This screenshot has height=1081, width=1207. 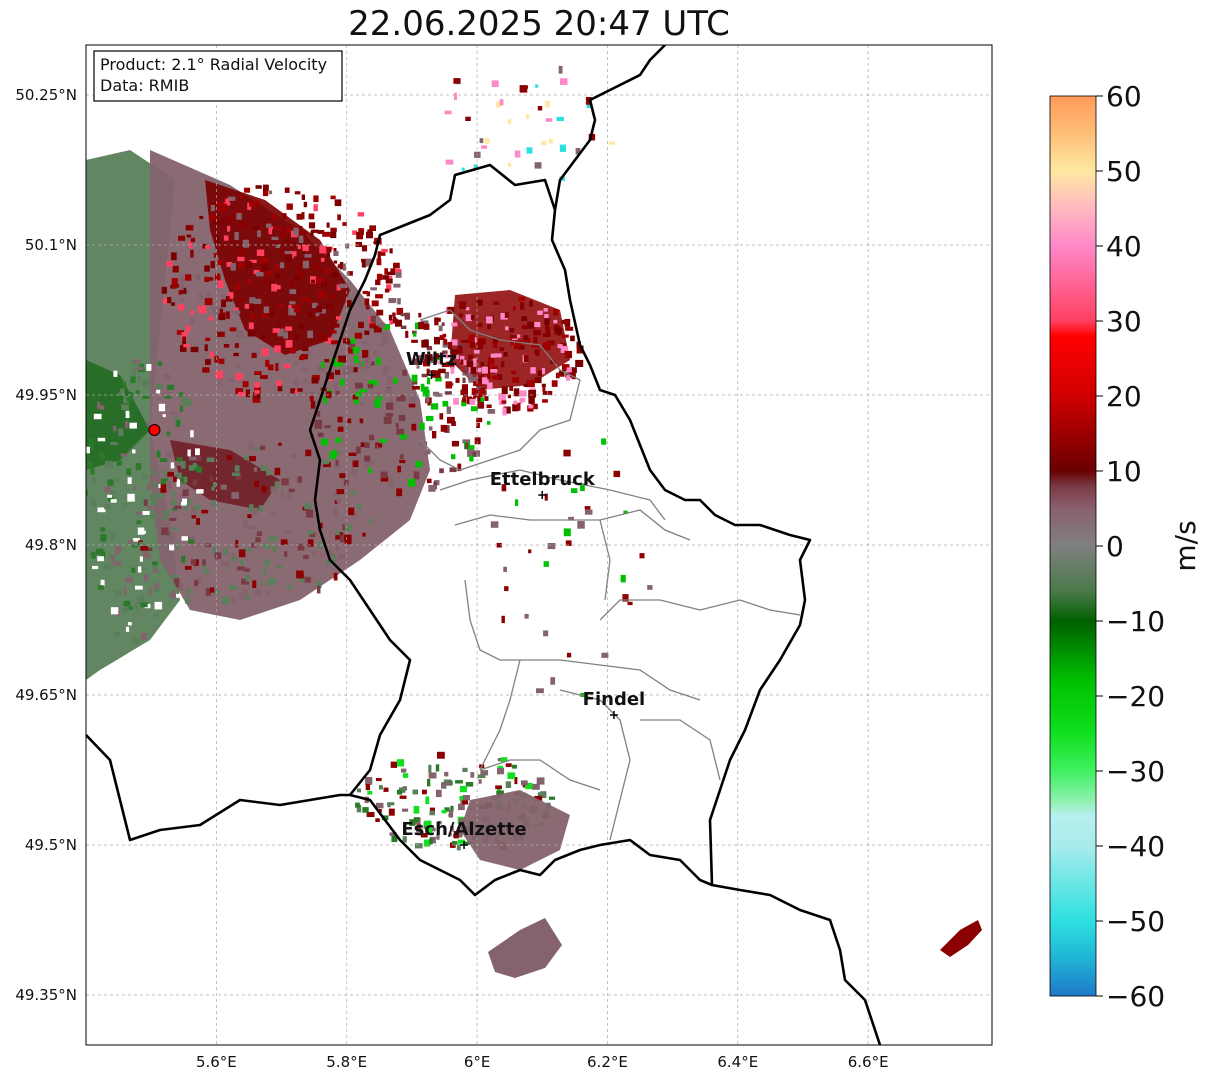 I want to click on echo-south-cluster, so click(x=515, y=830).